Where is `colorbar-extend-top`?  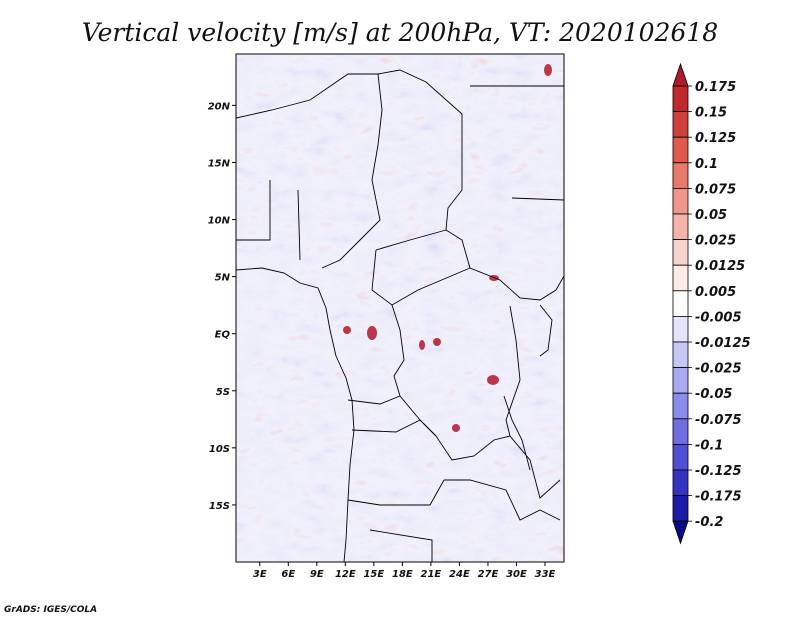
colorbar-extend-top is located at coordinates (680, 74).